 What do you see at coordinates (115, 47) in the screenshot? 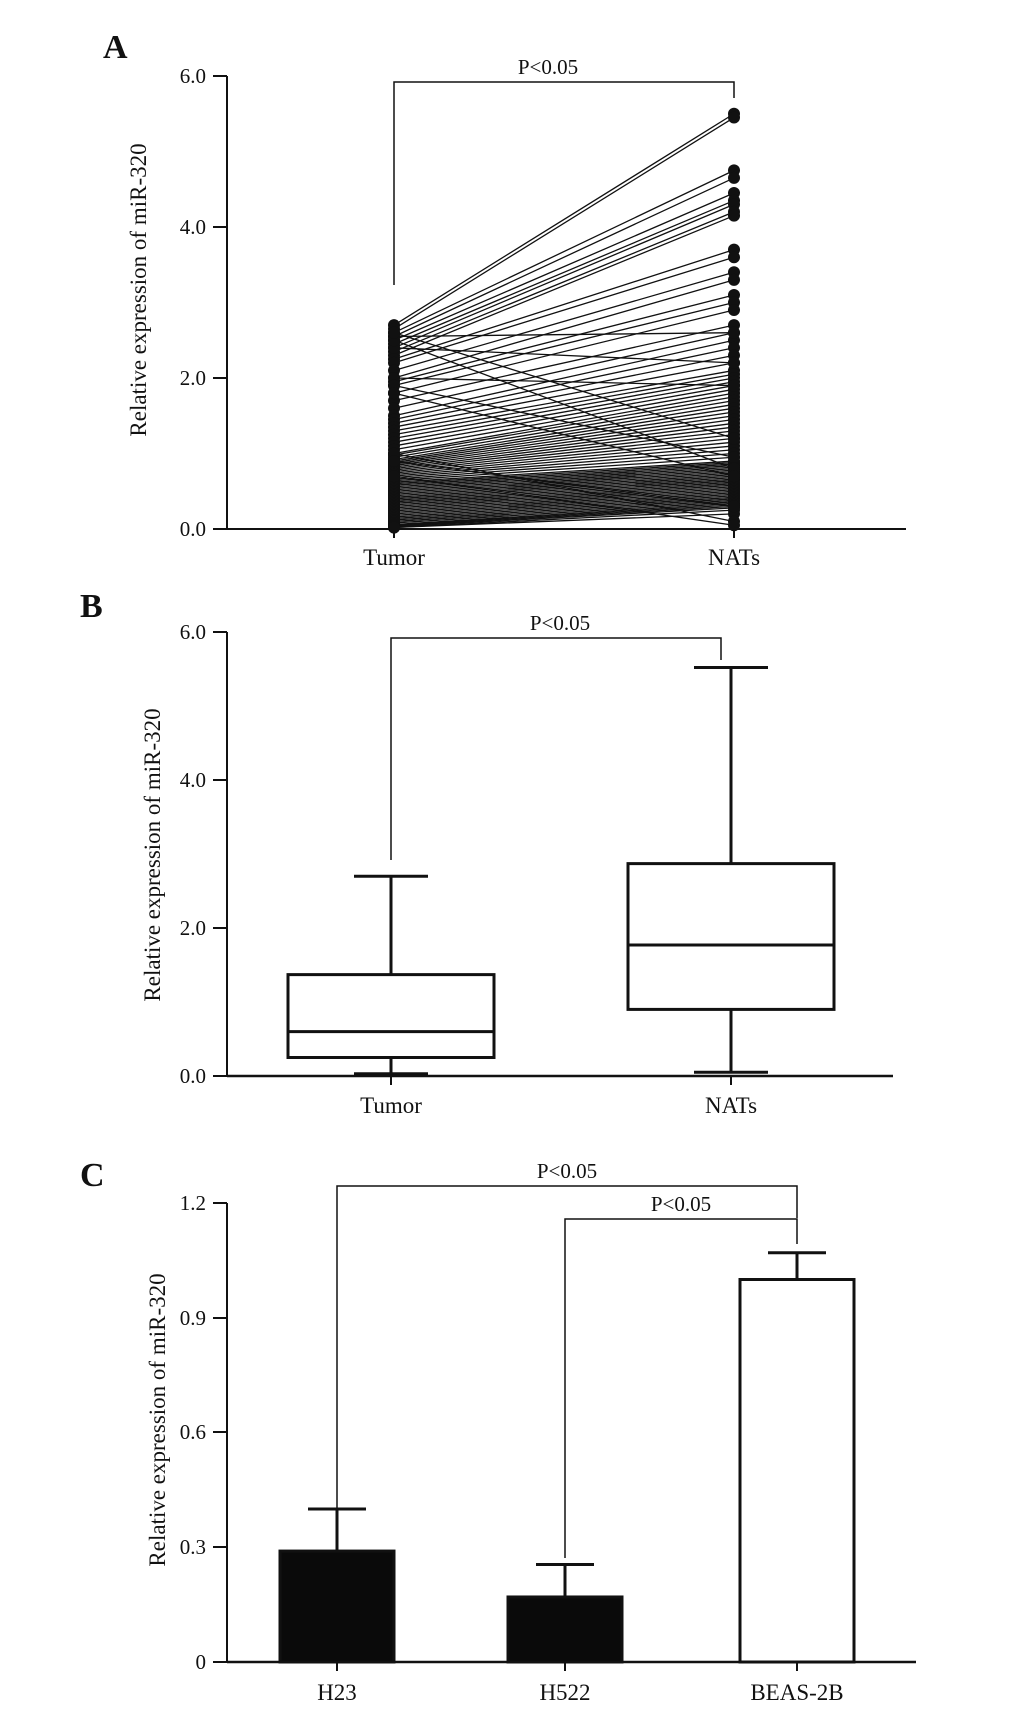
I see `panel-a-letter: A` at bounding box center [115, 47].